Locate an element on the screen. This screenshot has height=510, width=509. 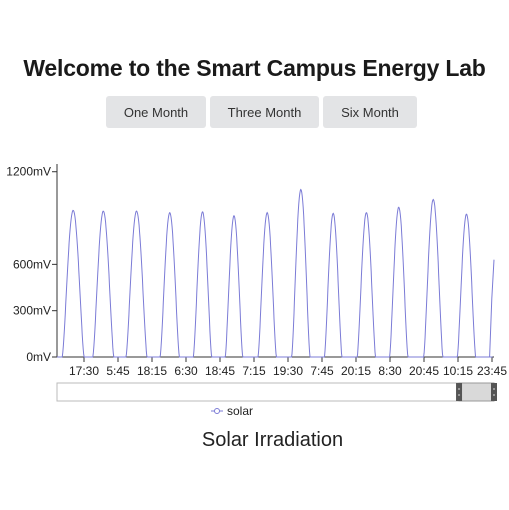
one-month-button: One Month is located at coordinates (156, 112).